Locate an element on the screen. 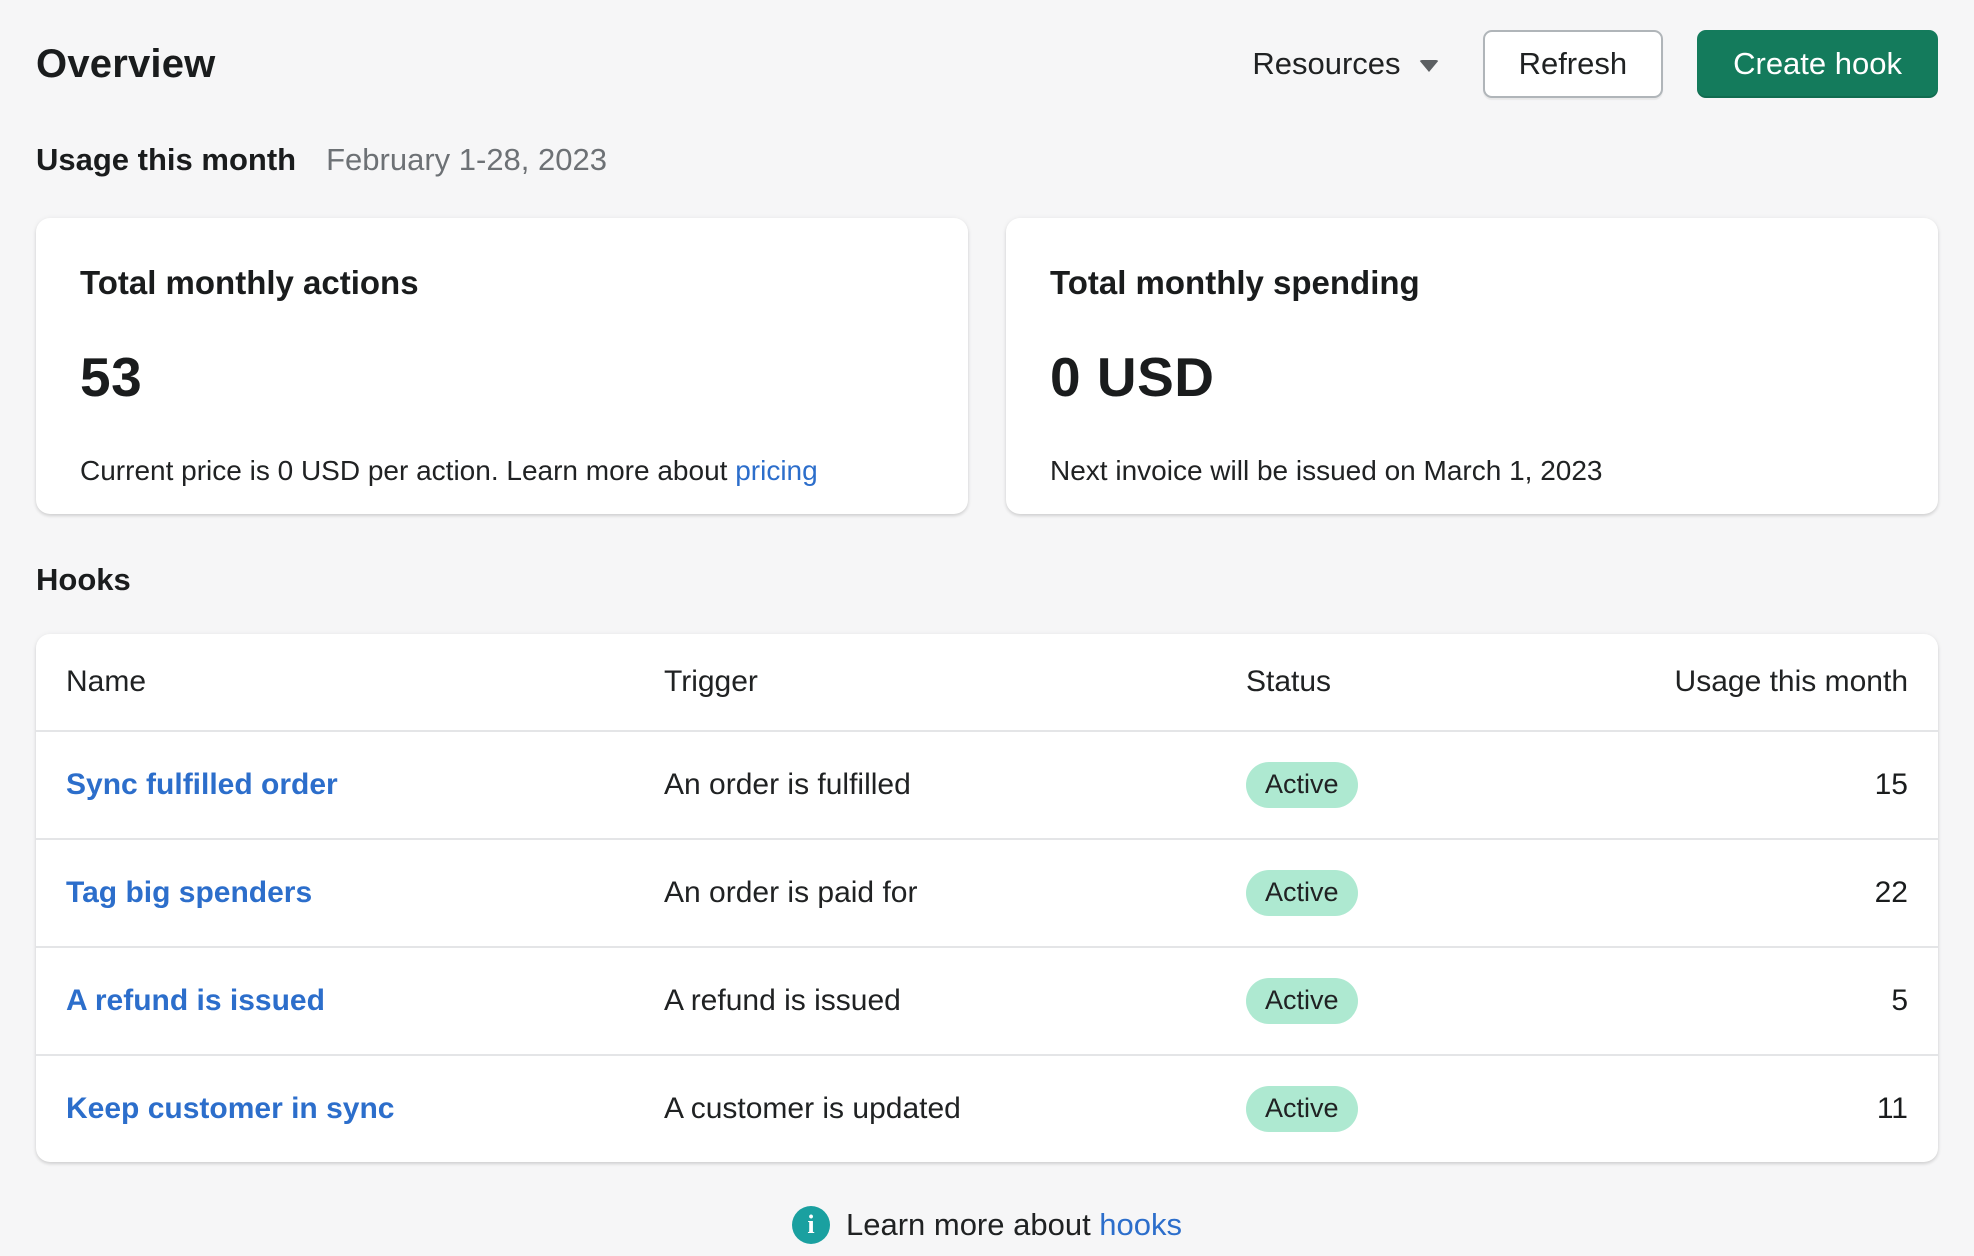  usage-heading: Usage this month is located at coordinates (166, 159).